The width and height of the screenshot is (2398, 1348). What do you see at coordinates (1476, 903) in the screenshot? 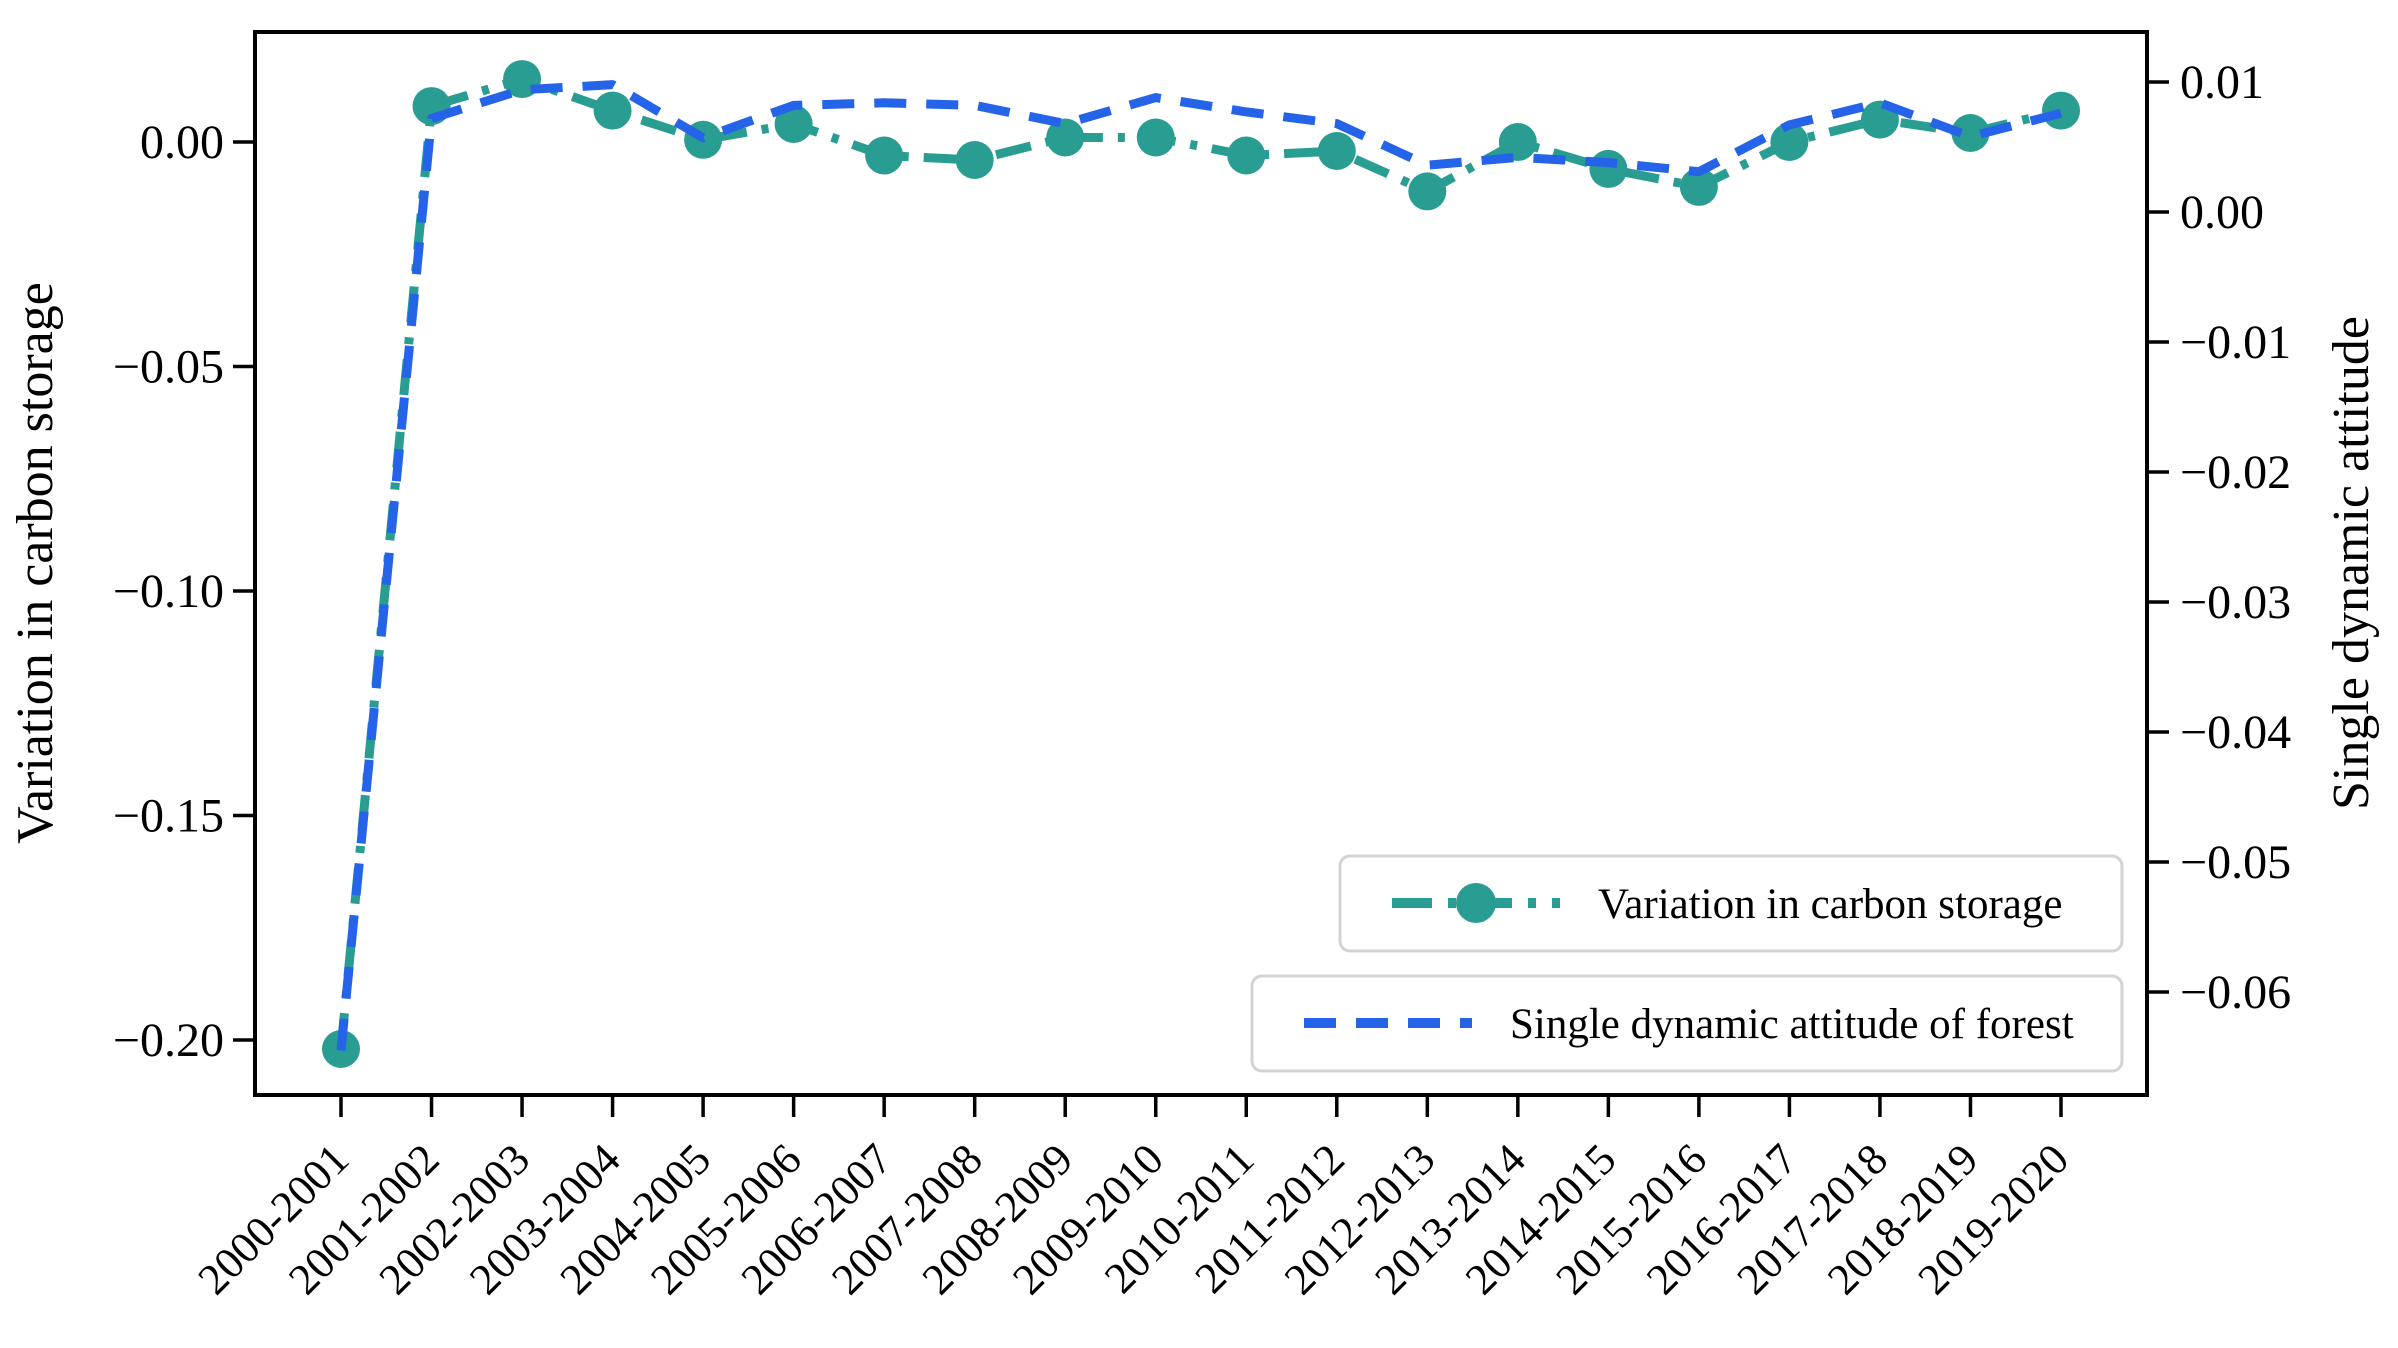
I see `legend-sample-marker-icon` at bounding box center [1476, 903].